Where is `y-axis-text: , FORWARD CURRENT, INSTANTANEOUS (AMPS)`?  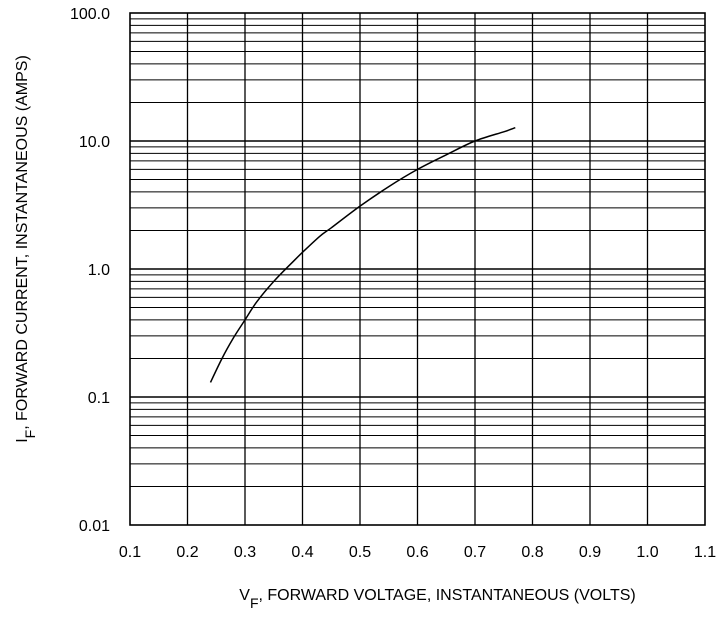
y-axis-text: , FORWARD CURRENT, INSTANTANEOUS (AMPS) is located at coordinates (22, 242).